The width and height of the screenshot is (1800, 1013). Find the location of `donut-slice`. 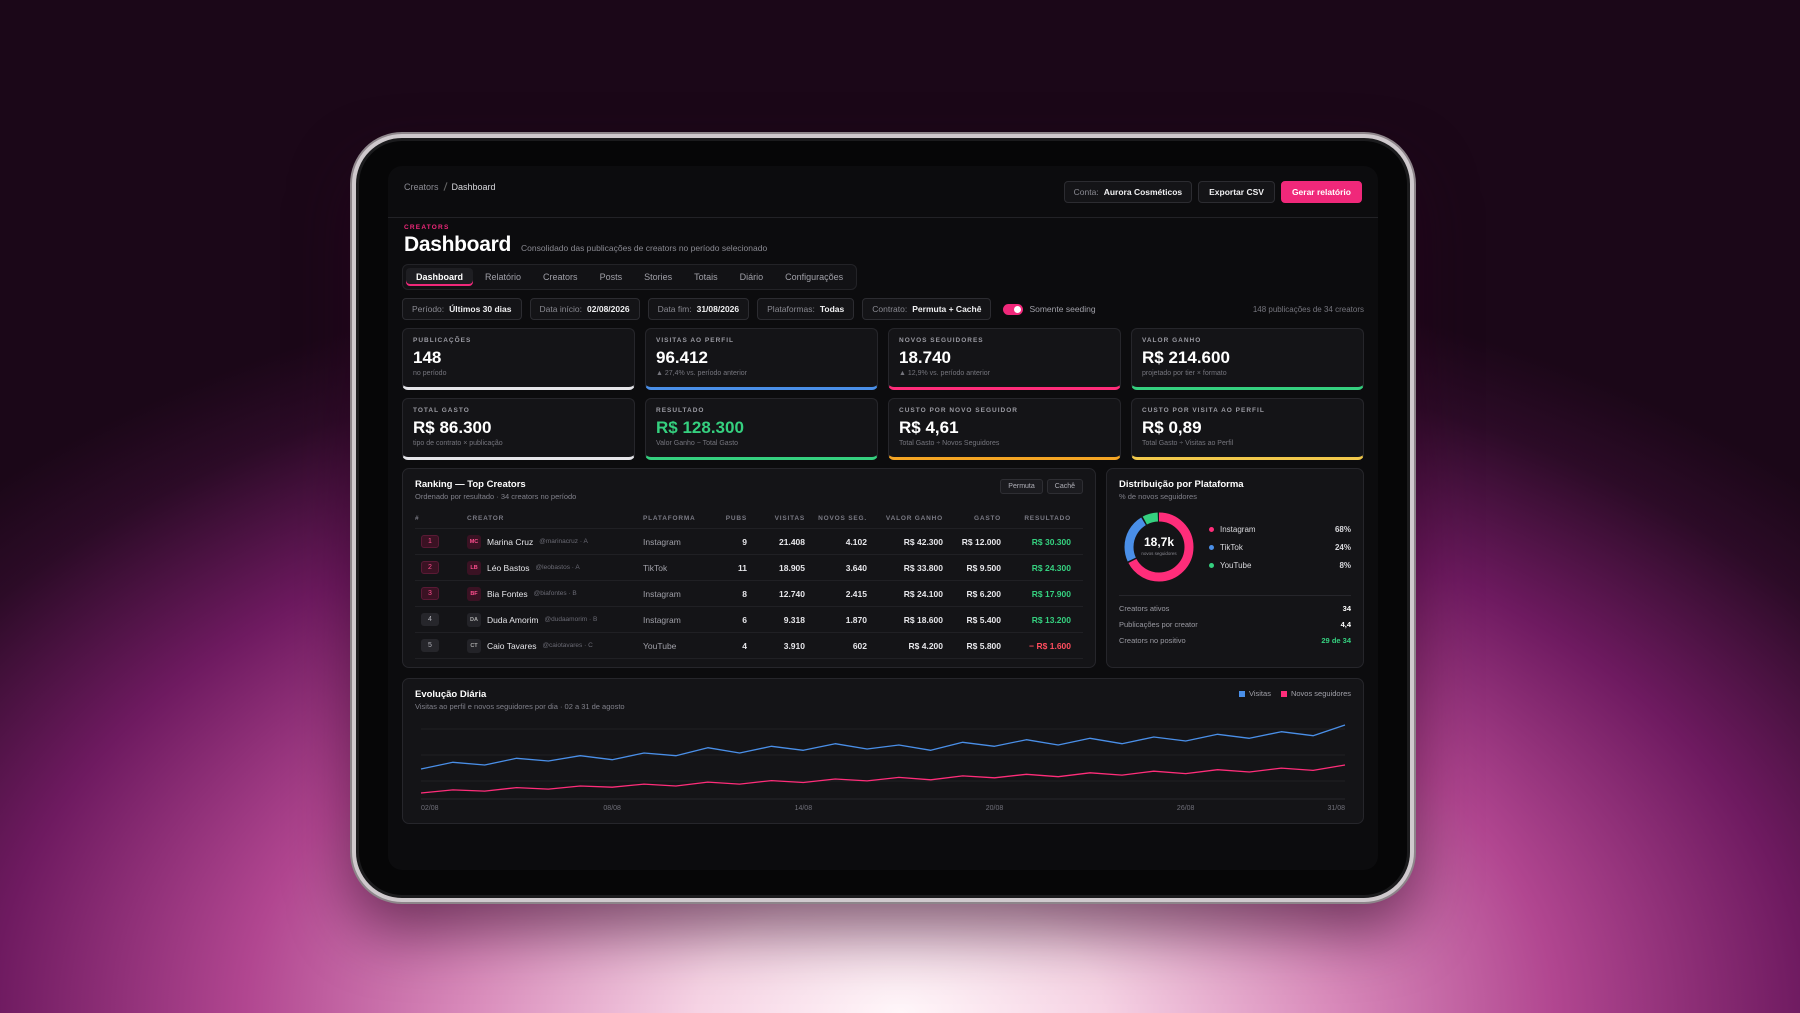

donut-slice is located at coordinates (1159, 547).